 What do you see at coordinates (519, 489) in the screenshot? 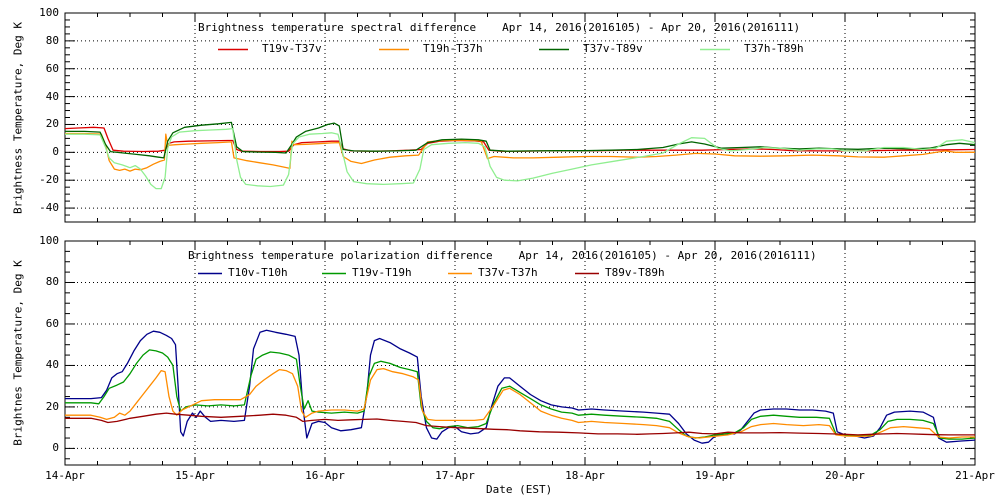
I see `xaxis-title: Date (EST)` at bounding box center [519, 489].